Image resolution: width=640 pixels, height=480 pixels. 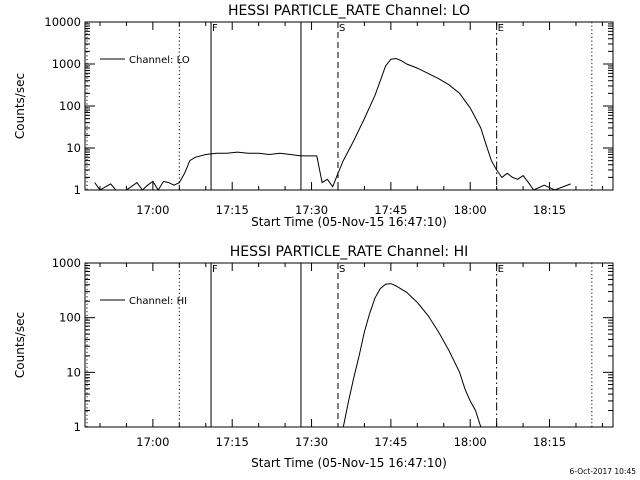 I want to click on chart-title: HESSI PARTICLE_RATE Channel: LO, so click(x=349, y=11).